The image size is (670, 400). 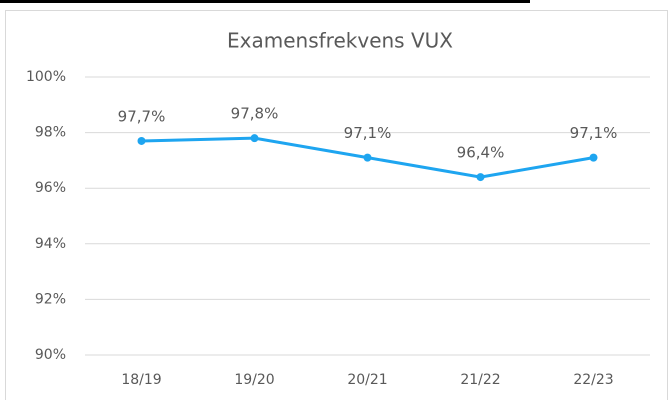 What do you see at coordinates (481, 153) in the screenshot?
I see `value-label: 96,4%` at bounding box center [481, 153].